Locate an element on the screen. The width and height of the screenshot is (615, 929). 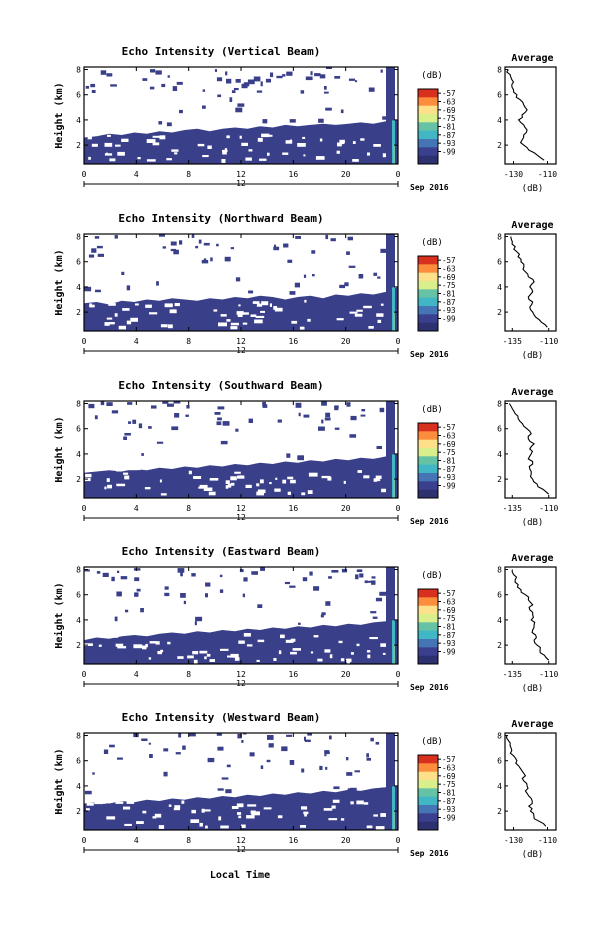
x-tick-label: 0 is located at coordinates (84, 174).